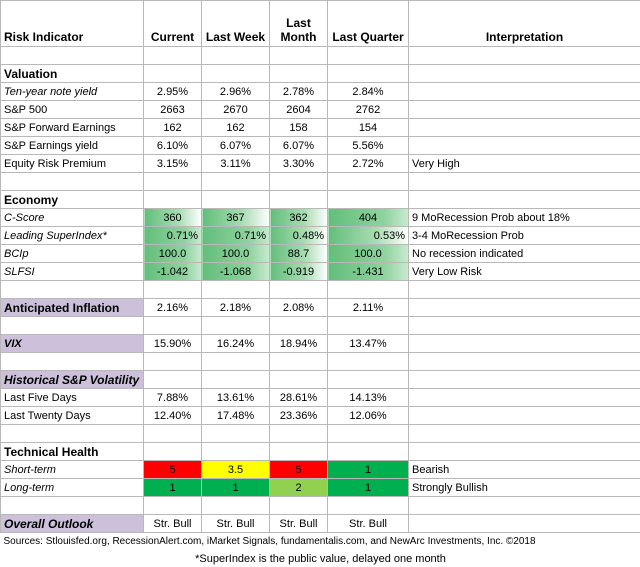  Describe the element at coordinates (236, 470) in the screenshot. I see `cell-week: 3.5` at that location.